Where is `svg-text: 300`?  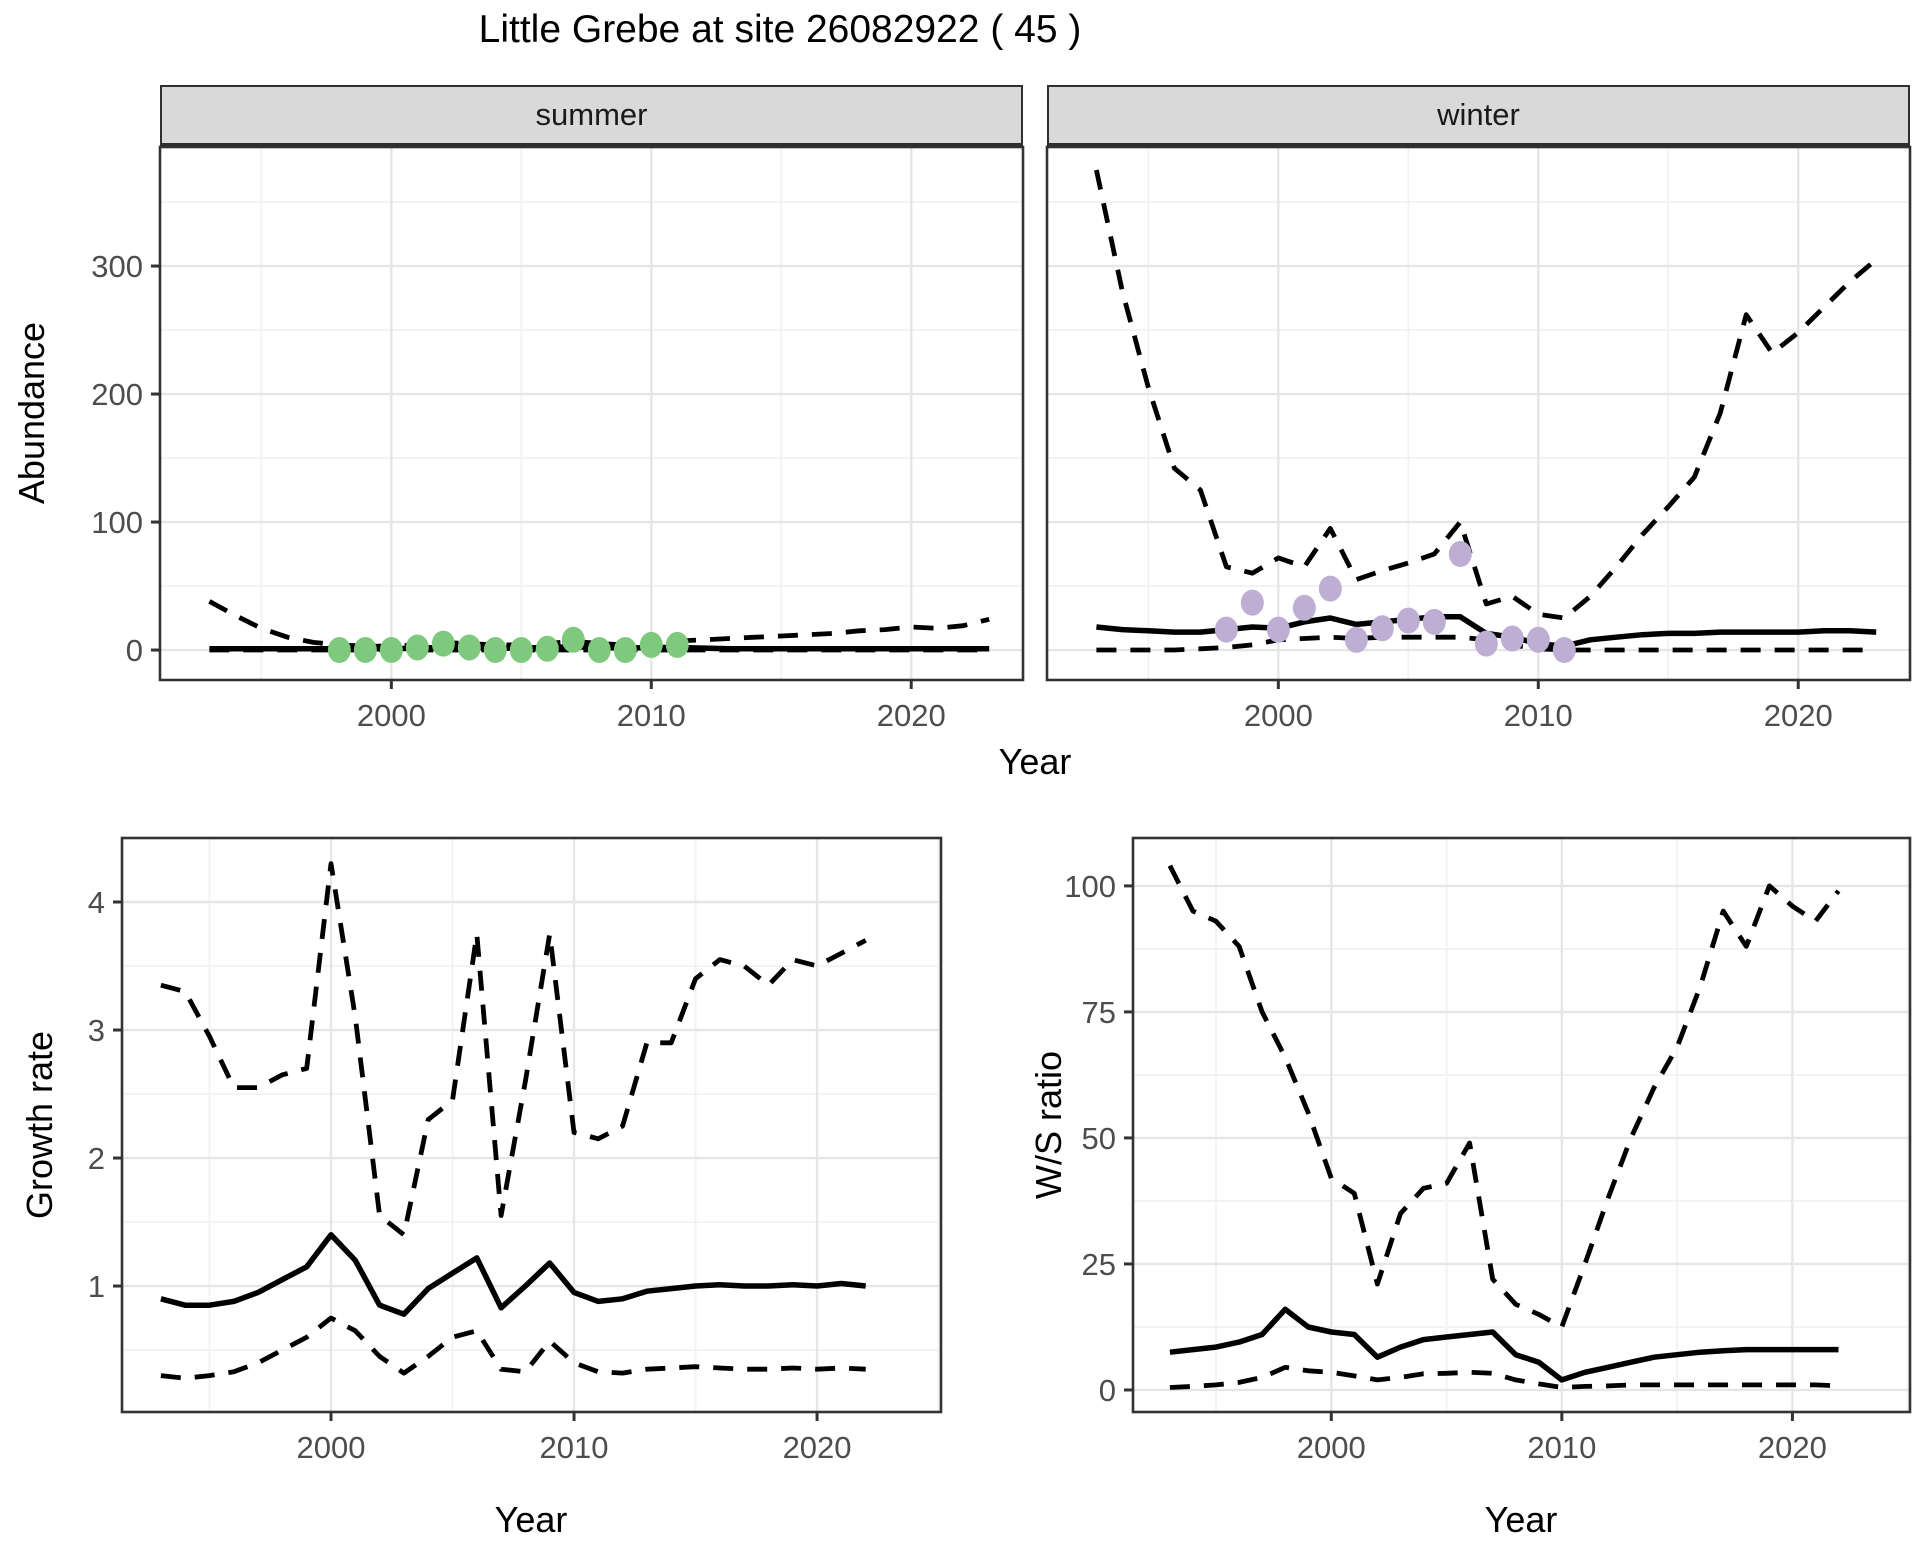
svg-text: 300 is located at coordinates (117, 266).